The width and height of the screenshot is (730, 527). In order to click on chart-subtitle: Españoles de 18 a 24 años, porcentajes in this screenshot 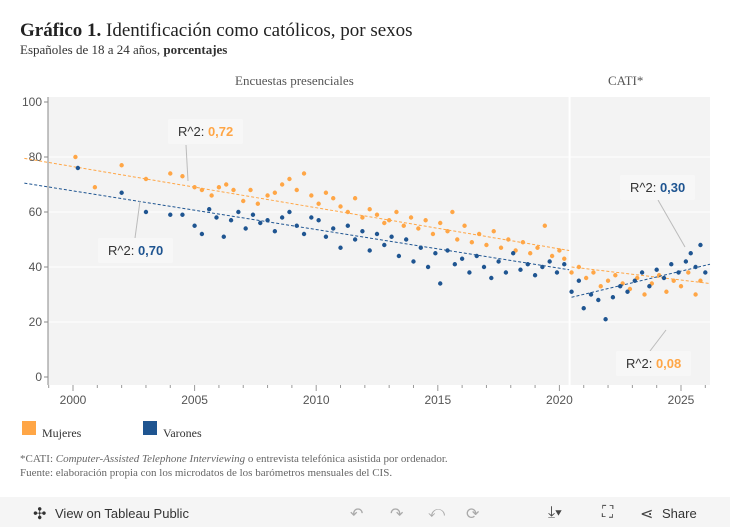, I will do `click(124, 49)`.